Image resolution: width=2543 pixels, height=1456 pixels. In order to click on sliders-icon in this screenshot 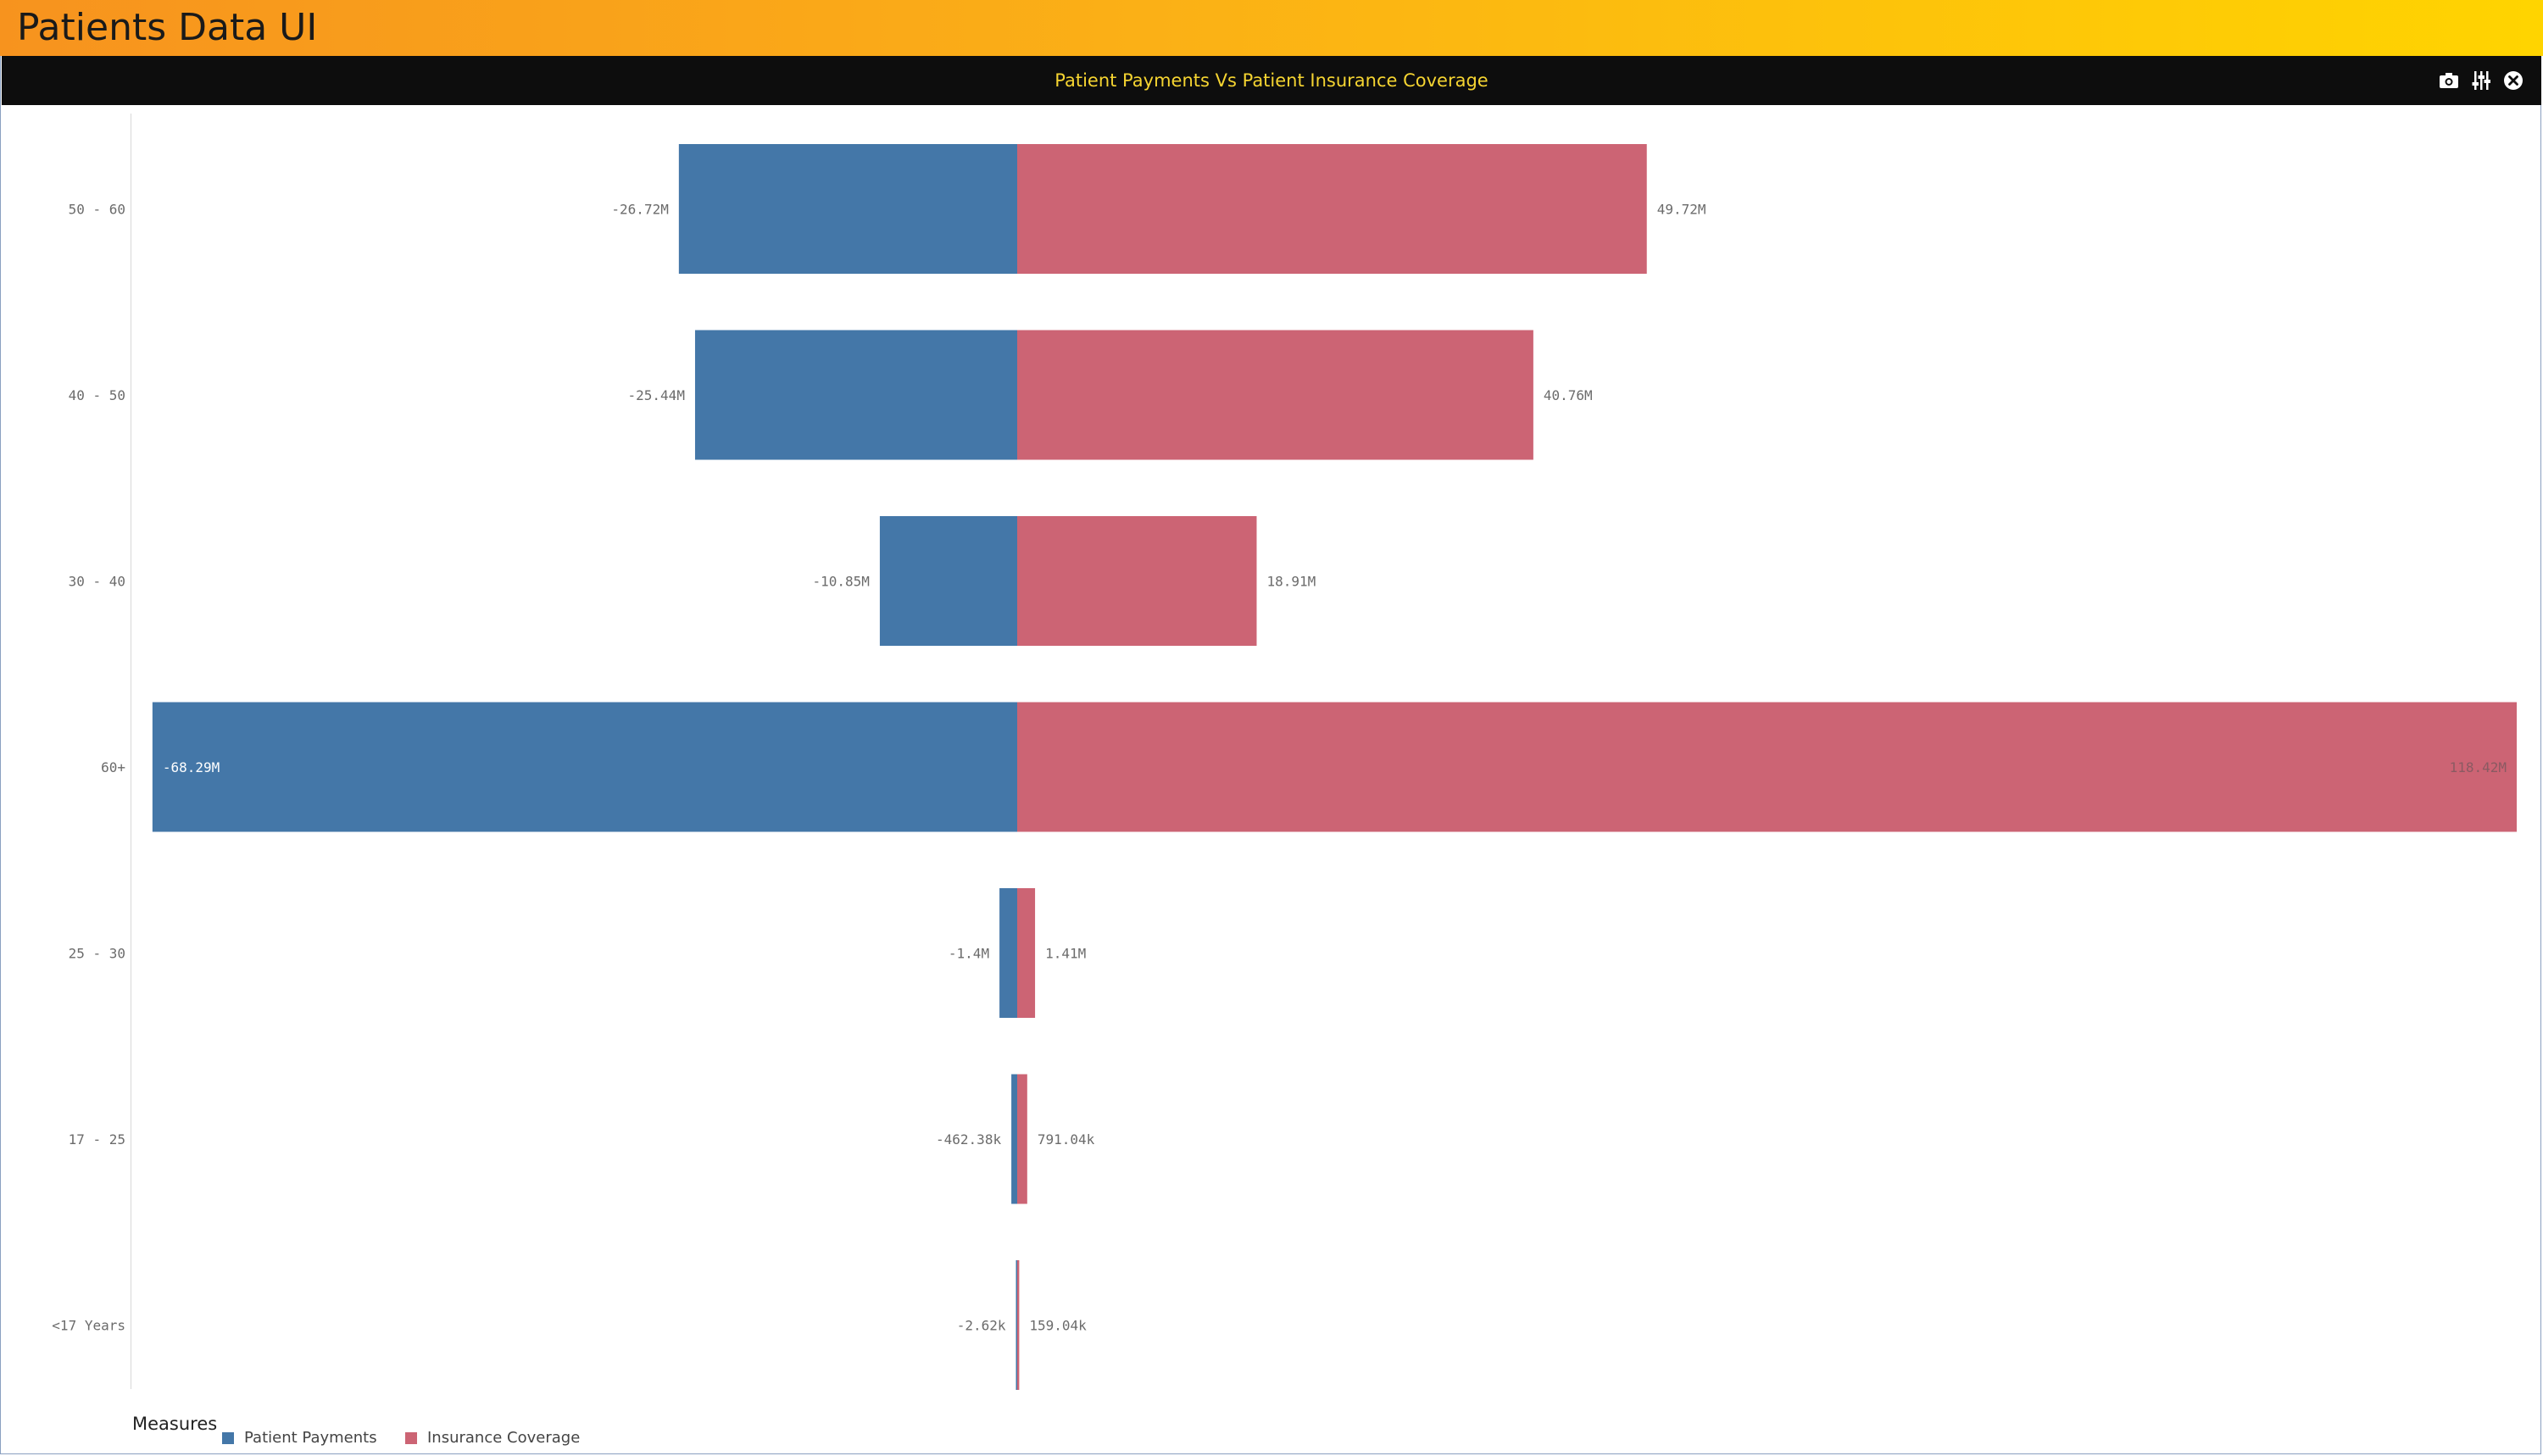, I will do `click(2481, 80)`.